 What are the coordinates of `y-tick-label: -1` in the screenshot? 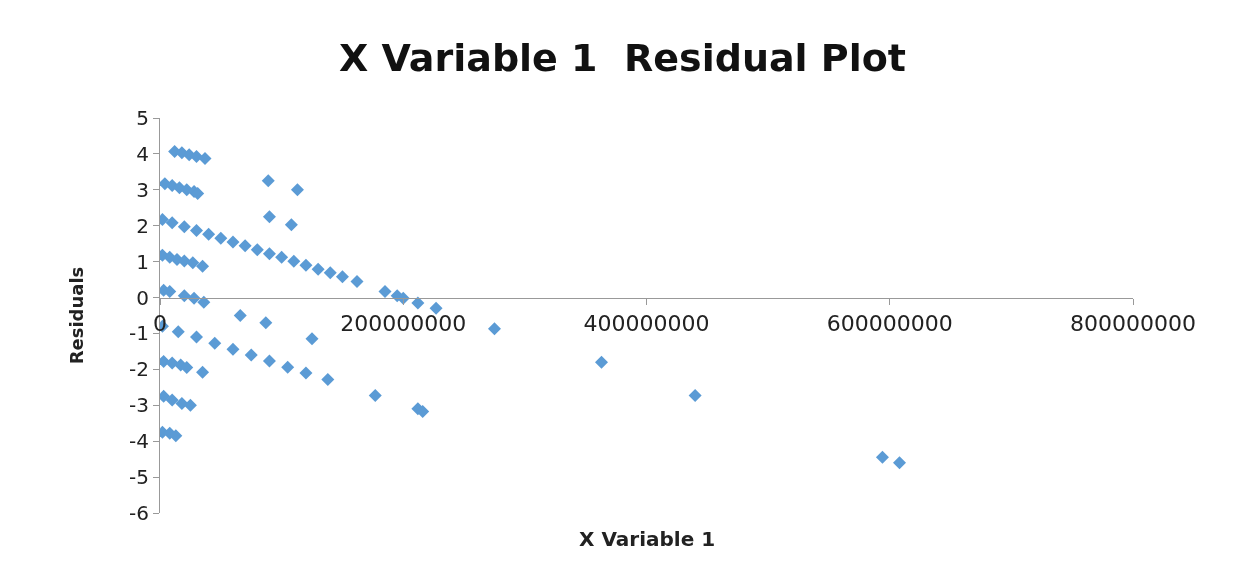 It's located at (139, 333).